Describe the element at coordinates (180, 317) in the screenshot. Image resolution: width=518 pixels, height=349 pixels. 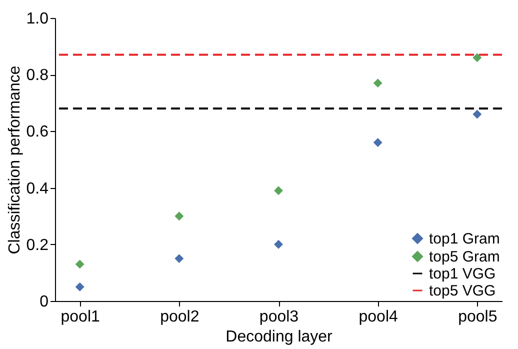
I see `x-tick-label: pool2` at that location.